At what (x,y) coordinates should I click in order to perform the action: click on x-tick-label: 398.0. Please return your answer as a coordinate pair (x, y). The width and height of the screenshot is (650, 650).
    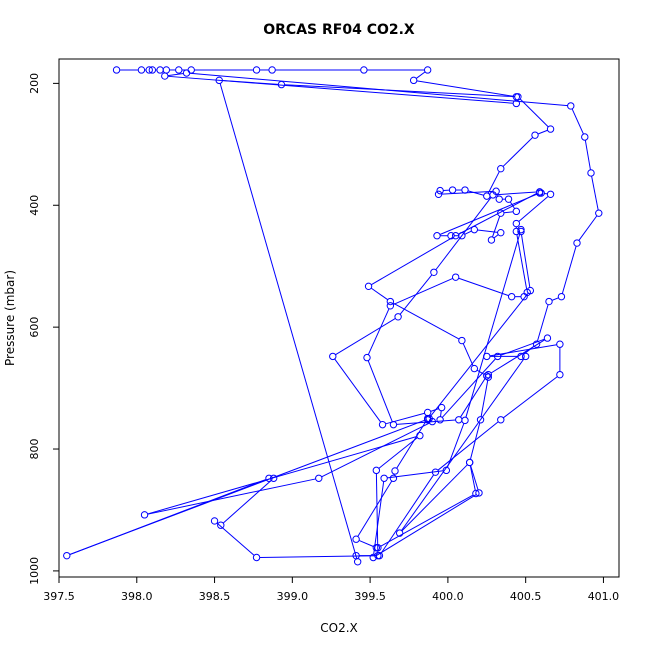
    Looking at the image, I should click on (137, 596).